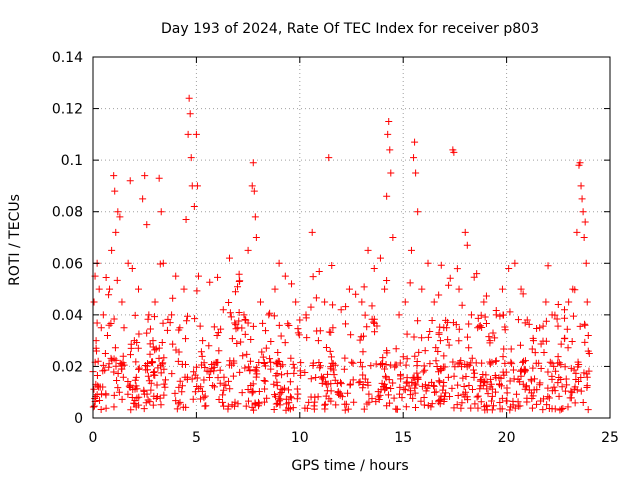 This screenshot has width=640, height=485. Describe the element at coordinates (403, 438) in the screenshot. I see `x-tick-label: 15` at that location.